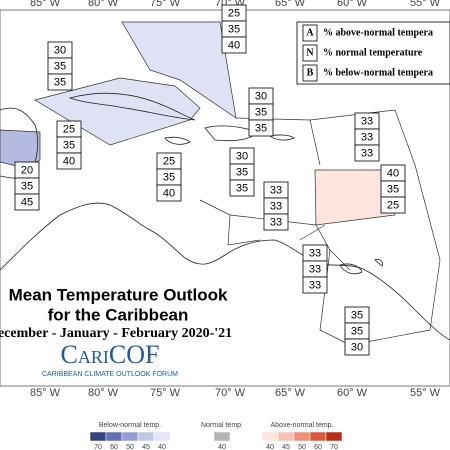 The height and width of the screenshot is (450, 450). What do you see at coordinates (290, 4) in the screenshot?
I see `lon-label-top: 65° W` at bounding box center [290, 4].